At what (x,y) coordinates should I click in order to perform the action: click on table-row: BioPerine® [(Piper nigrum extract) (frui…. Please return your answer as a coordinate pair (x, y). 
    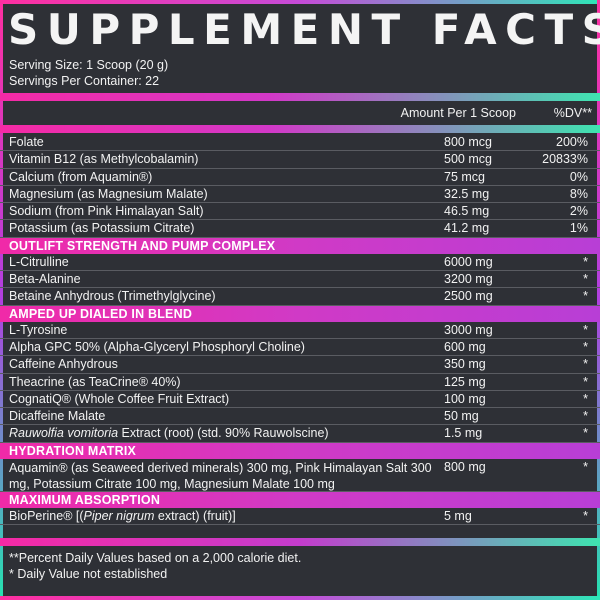
    Looking at the image, I should click on (300, 517).